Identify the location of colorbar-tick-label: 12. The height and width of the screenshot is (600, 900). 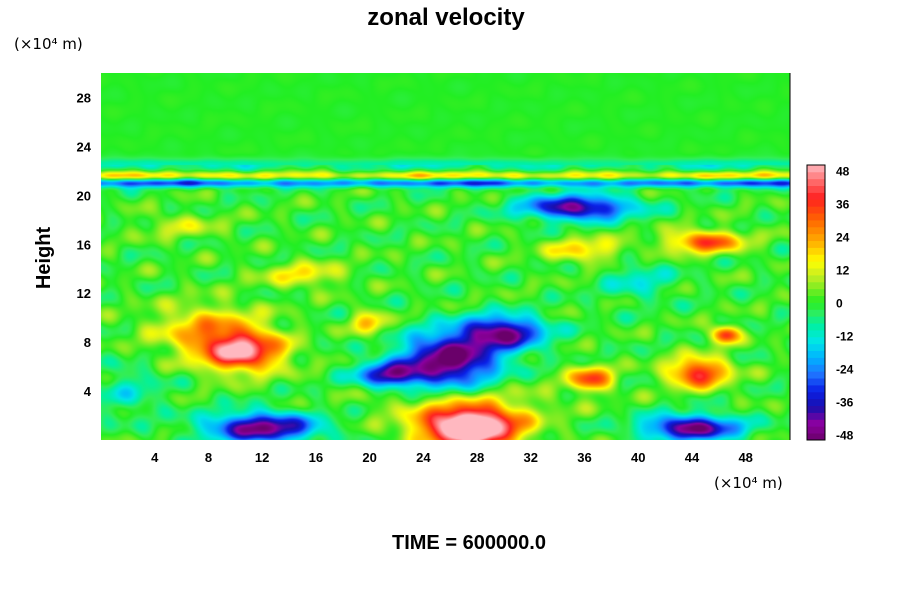
(843, 271).